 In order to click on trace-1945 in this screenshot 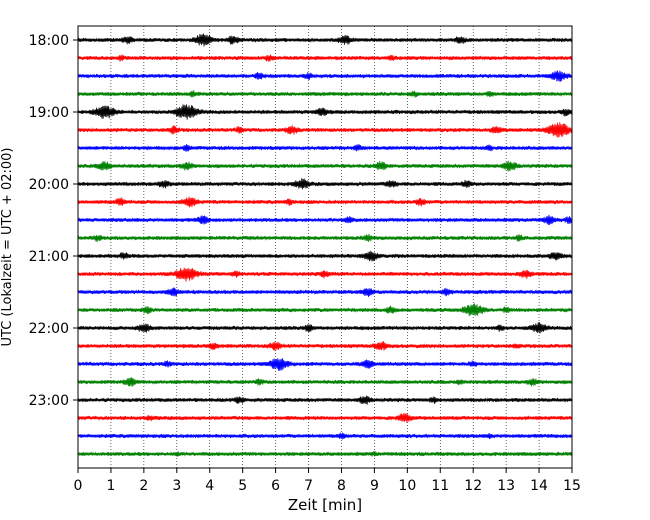, I will do `click(325, 166)`.